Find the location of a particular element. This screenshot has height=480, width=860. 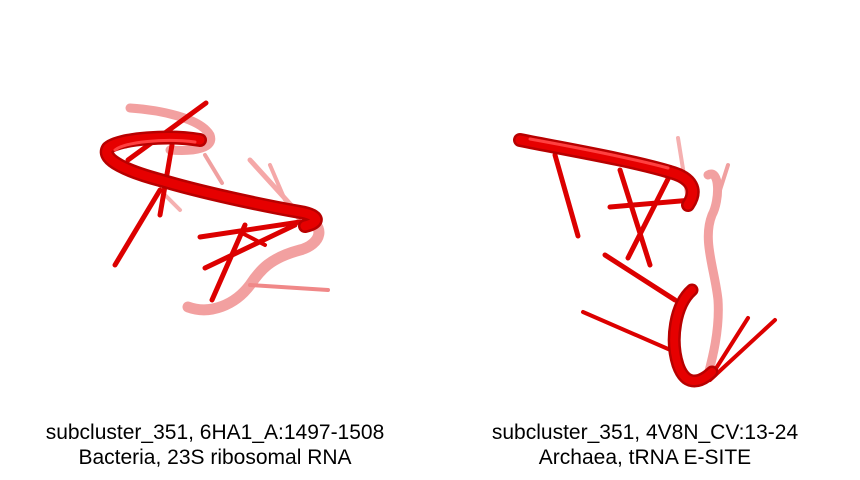

faded-backbone-left is located at coordinates (227, 209).